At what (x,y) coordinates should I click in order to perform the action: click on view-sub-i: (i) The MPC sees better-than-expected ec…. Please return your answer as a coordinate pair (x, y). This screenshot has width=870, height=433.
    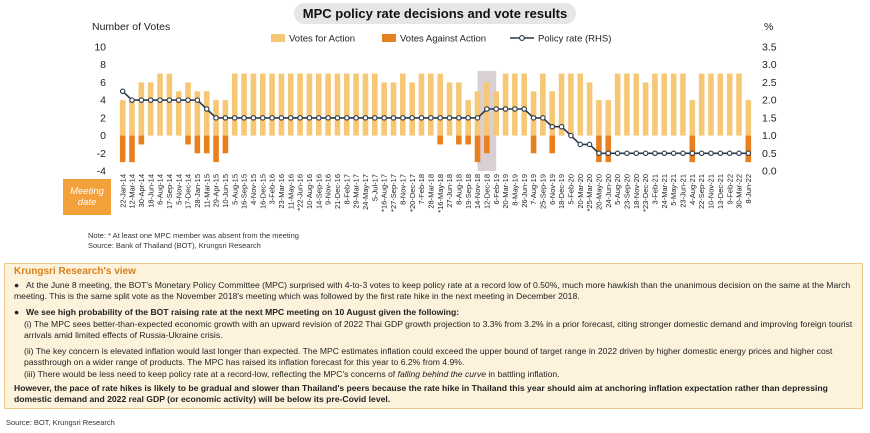
    Looking at the image, I should click on (438, 329).